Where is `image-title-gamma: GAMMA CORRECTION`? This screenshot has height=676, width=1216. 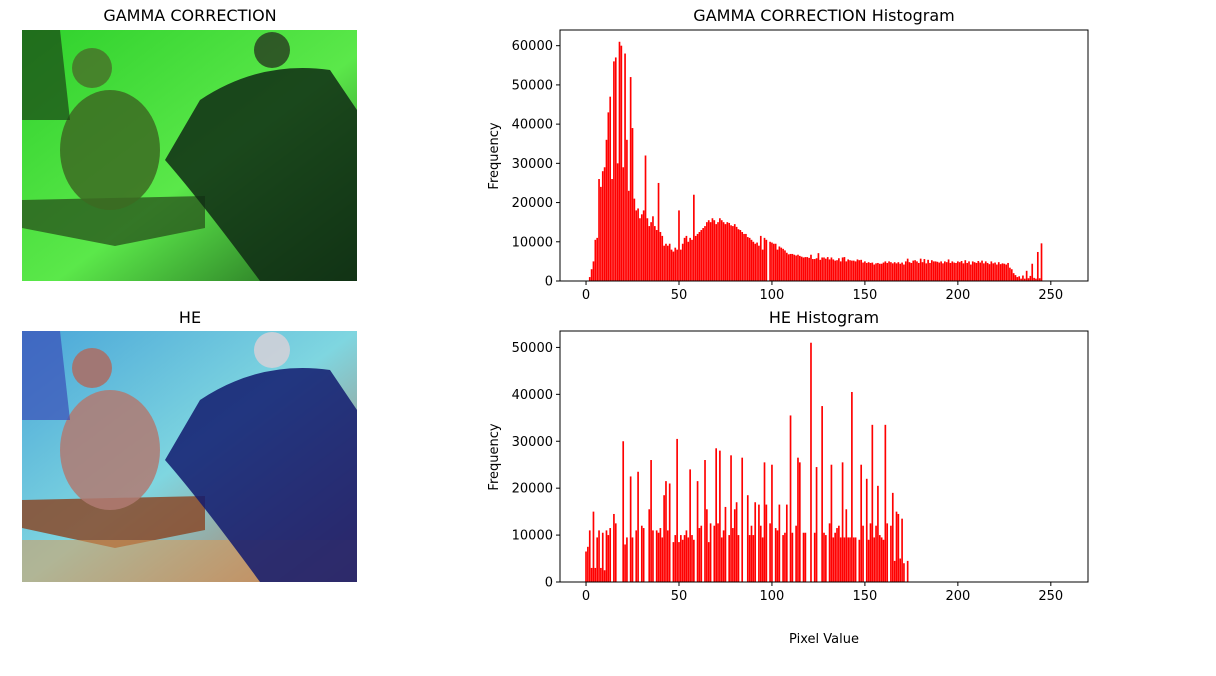
image-title-gamma: GAMMA CORRECTION is located at coordinates (189, 15).